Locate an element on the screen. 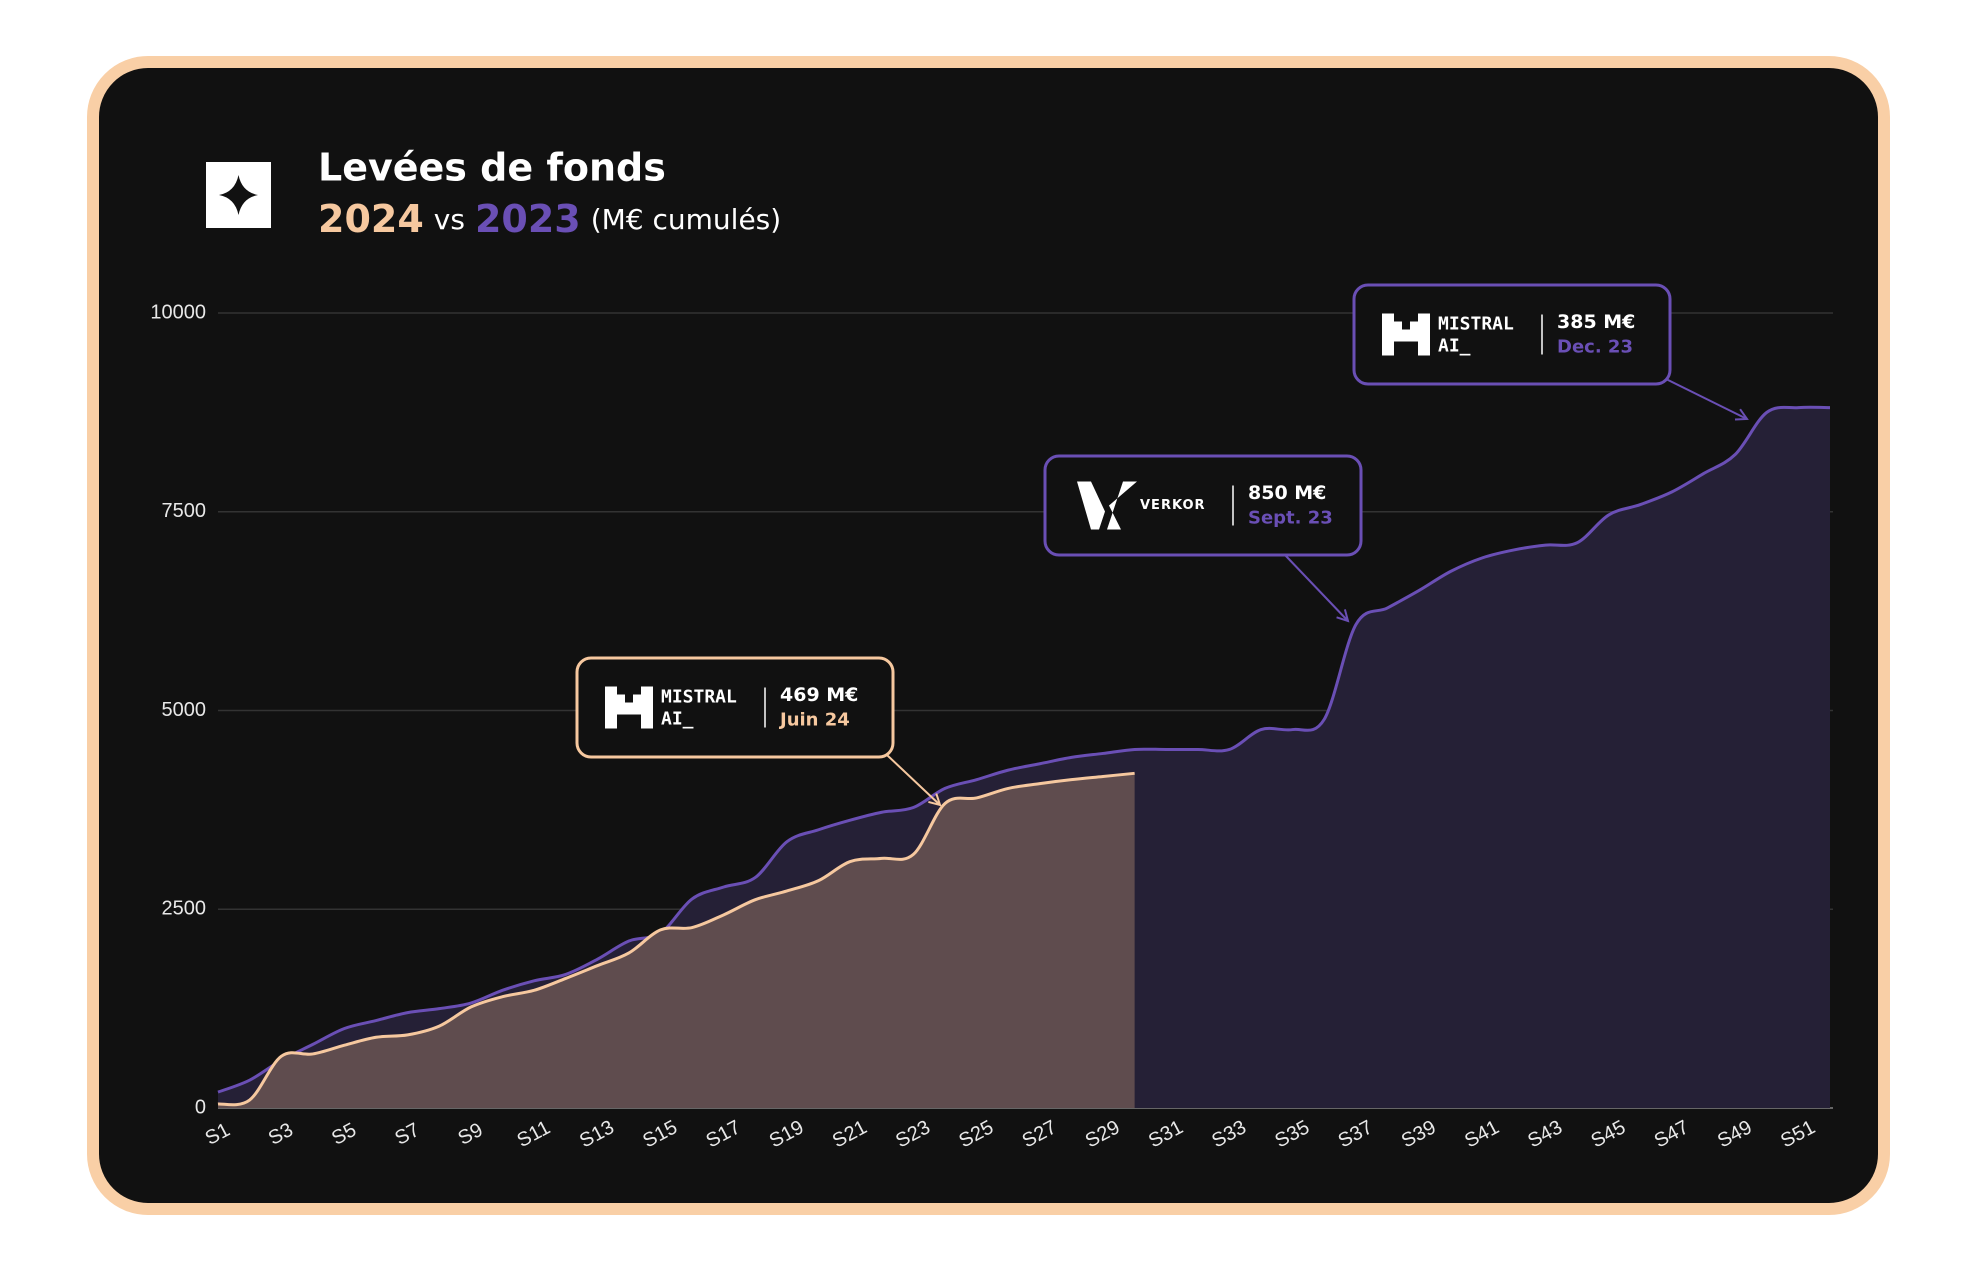  y-tick-label: 7500 is located at coordinates (184, 511).